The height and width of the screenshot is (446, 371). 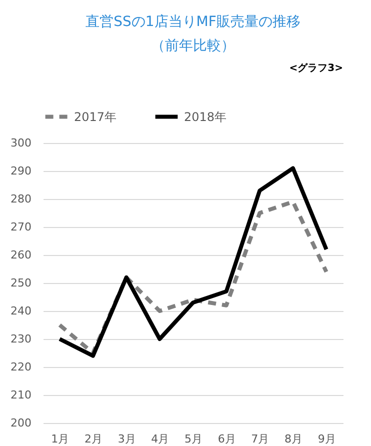 What do you see at coordinates (160, 439) in the screenshot?
I see `x-tick-label: 4月` at bounding box center [160, 439].